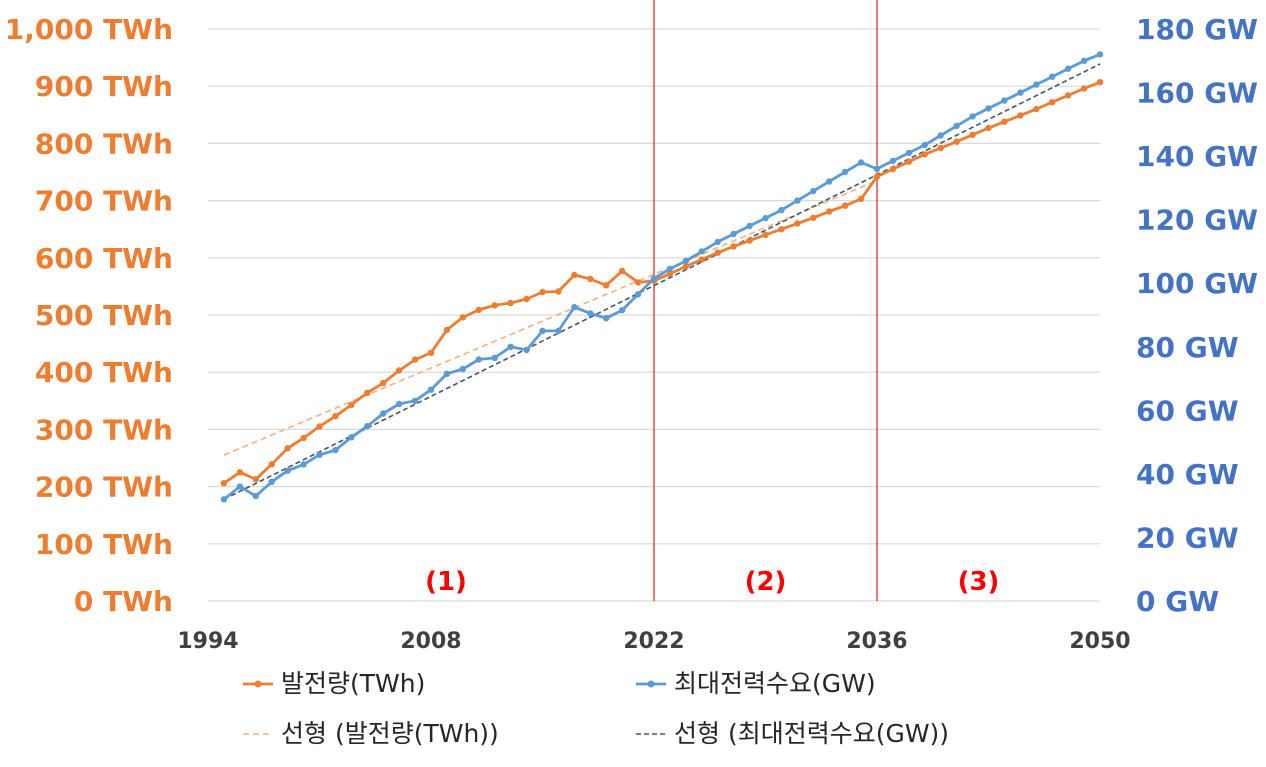 This screenshot has height=767, width=1266. What do you see at coordinates (446, 582) in the screenshot?
I see `region-label: (1)` at bounding box center [446, 582].